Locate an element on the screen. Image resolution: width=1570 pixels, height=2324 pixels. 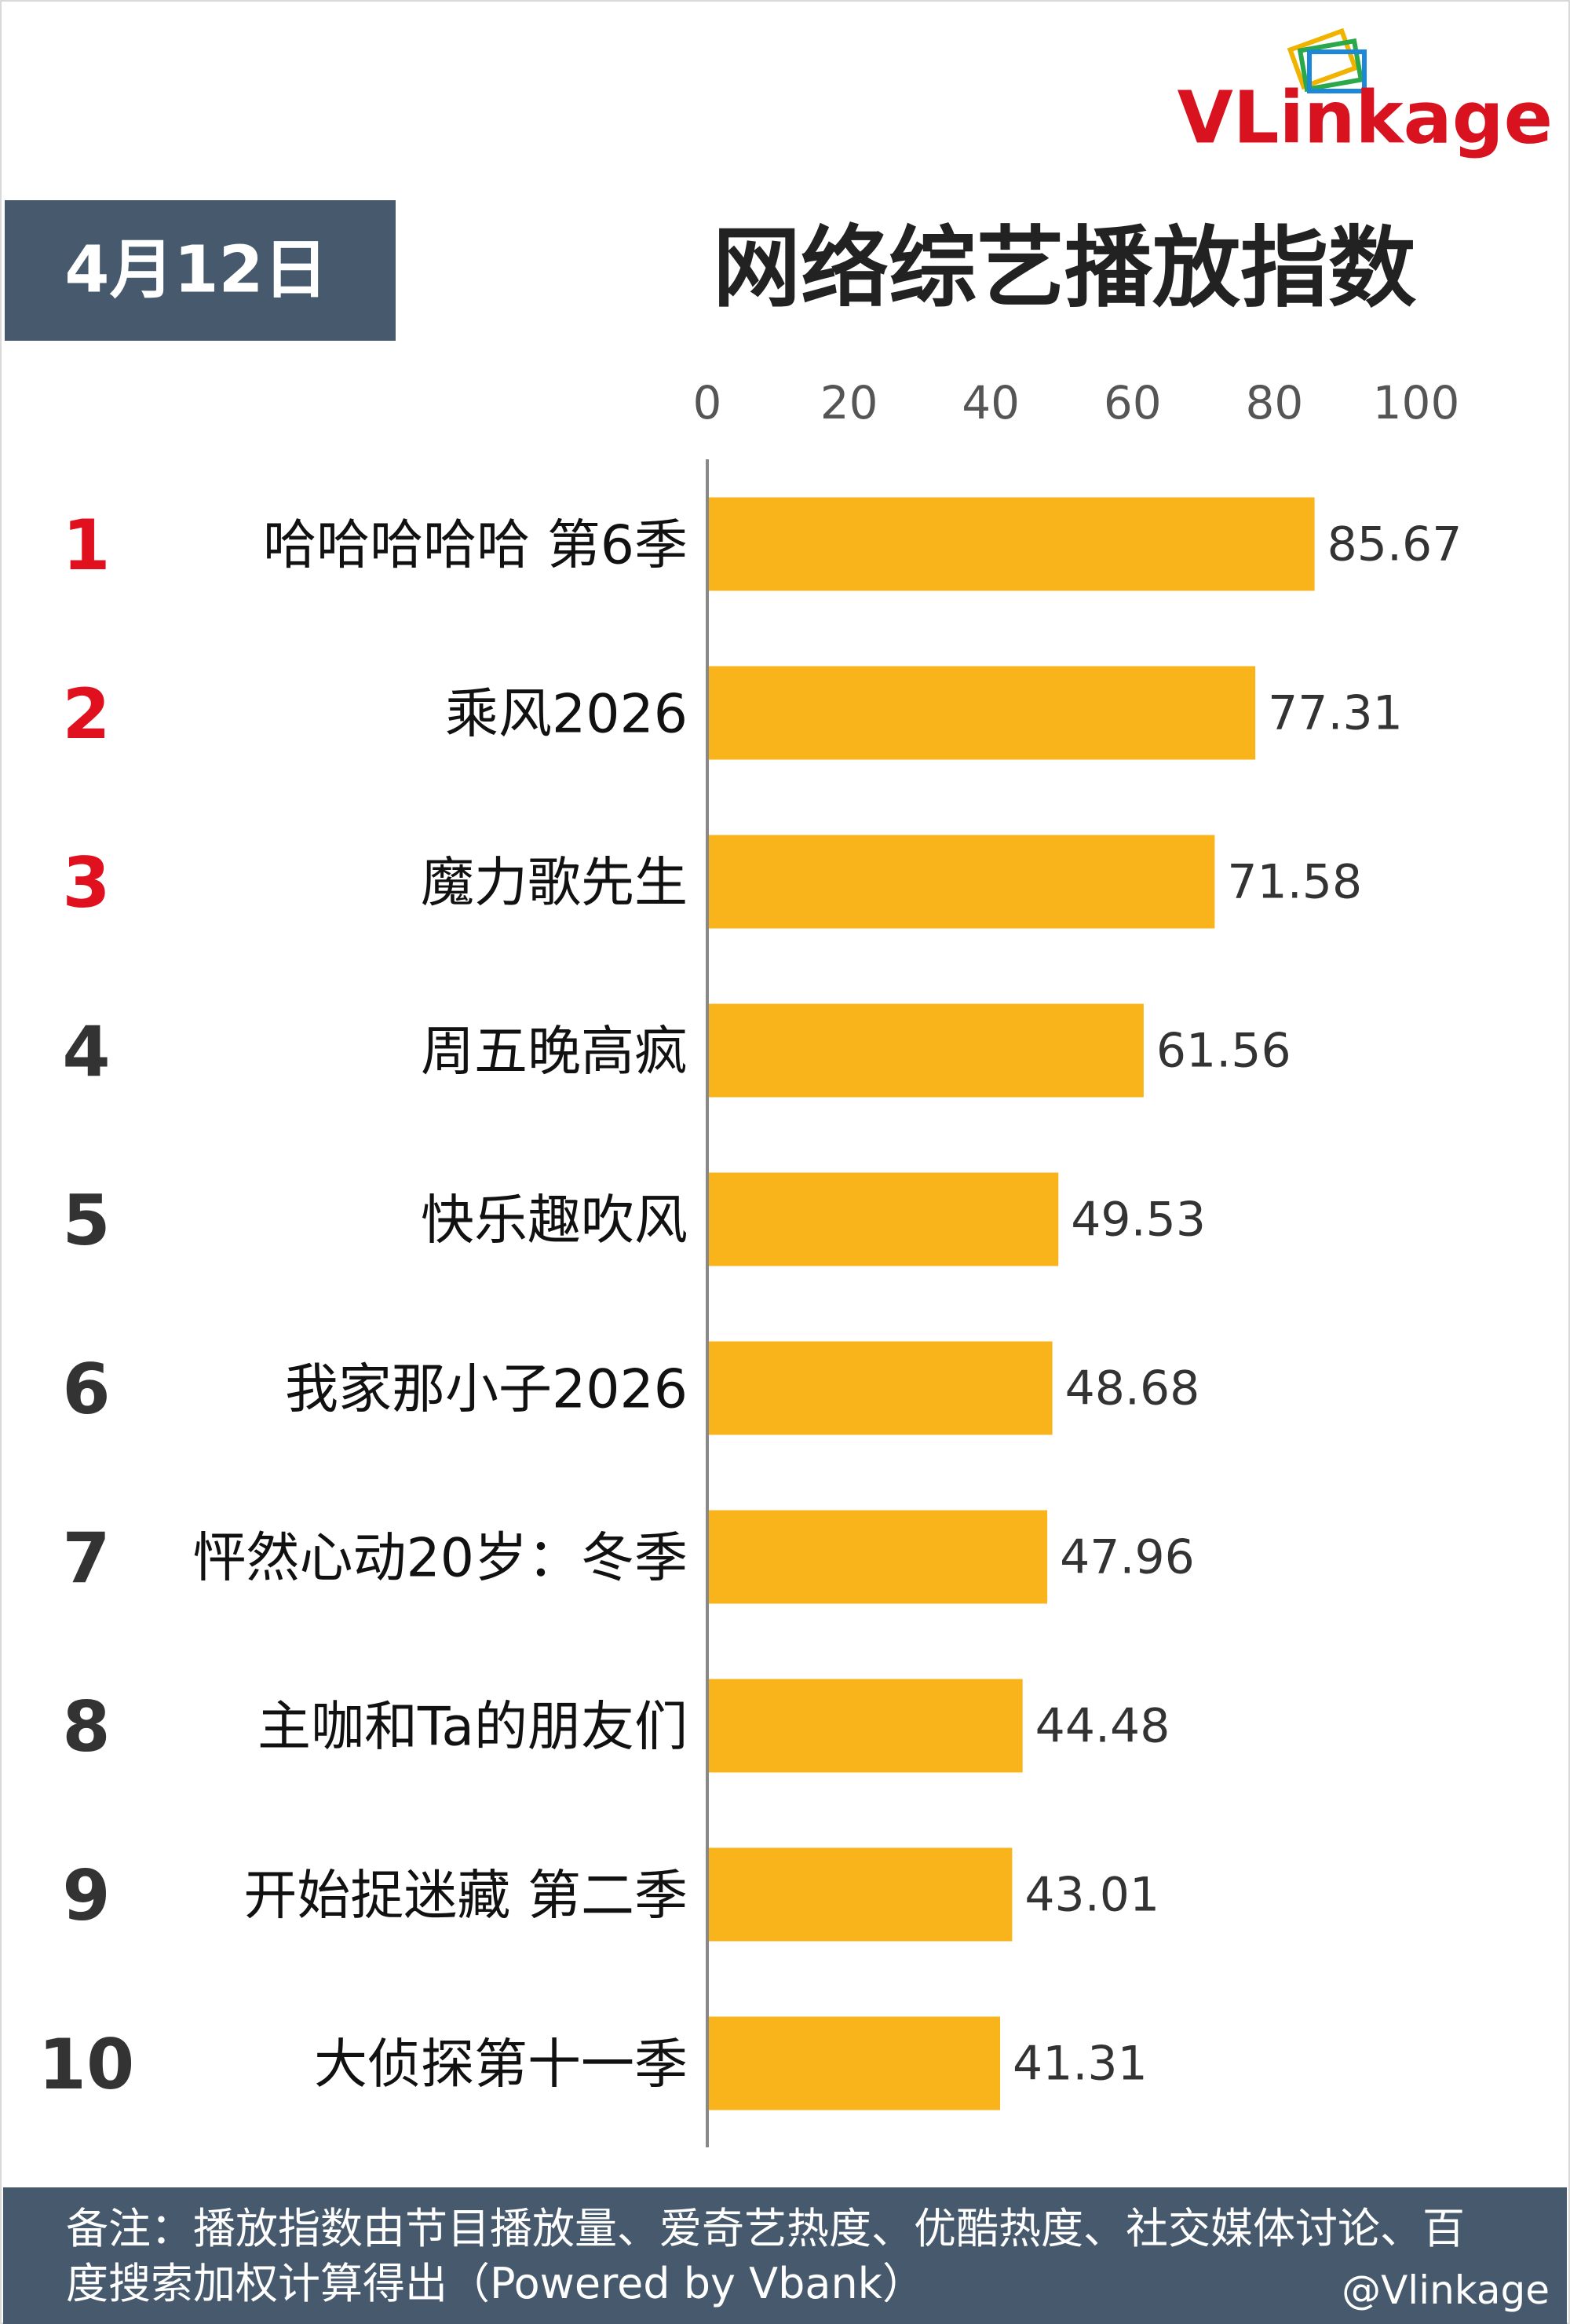
value-label: 85.67 is located at coordinates (1394, 544).